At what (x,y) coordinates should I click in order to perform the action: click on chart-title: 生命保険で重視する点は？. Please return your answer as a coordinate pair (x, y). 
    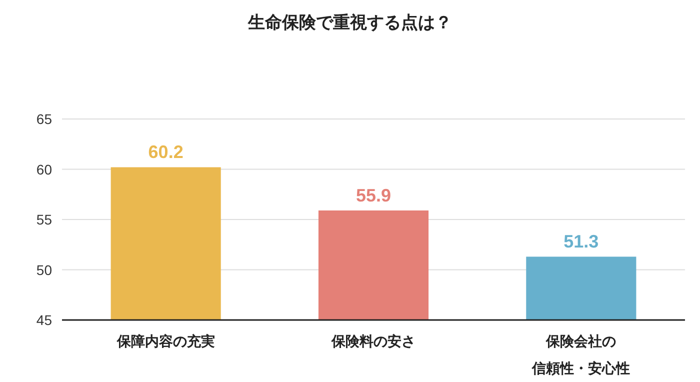
    Looking at the image, I should click on (349, 22).